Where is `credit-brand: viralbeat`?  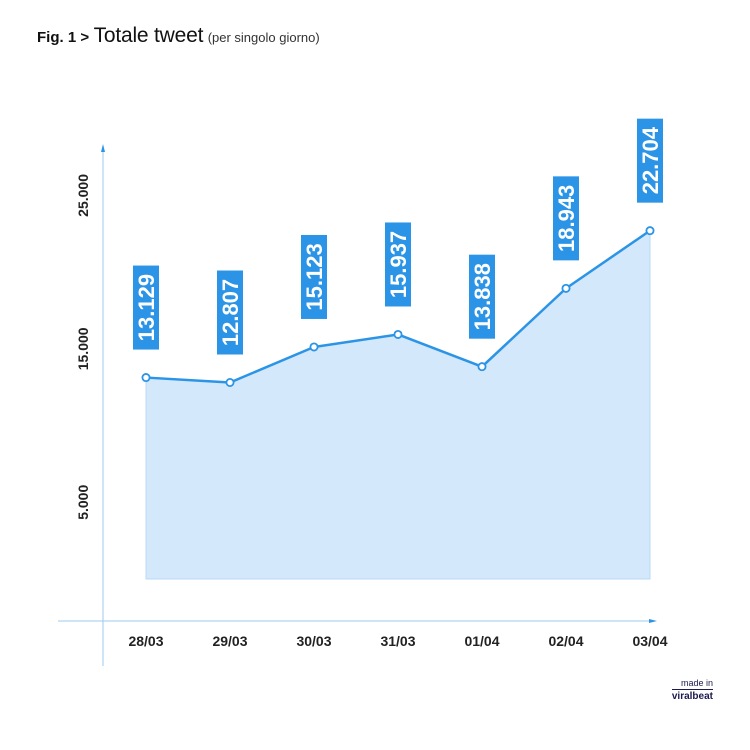 credit-brand: viralbeat is located at coordinates (692, 695).